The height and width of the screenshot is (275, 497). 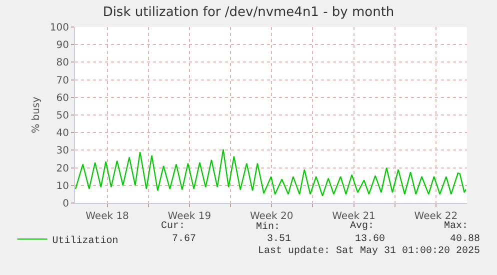 What do you see at coordinates (279, 239) in the screenshot?
I see `text: 3.51` at bounding box center [279, 239].